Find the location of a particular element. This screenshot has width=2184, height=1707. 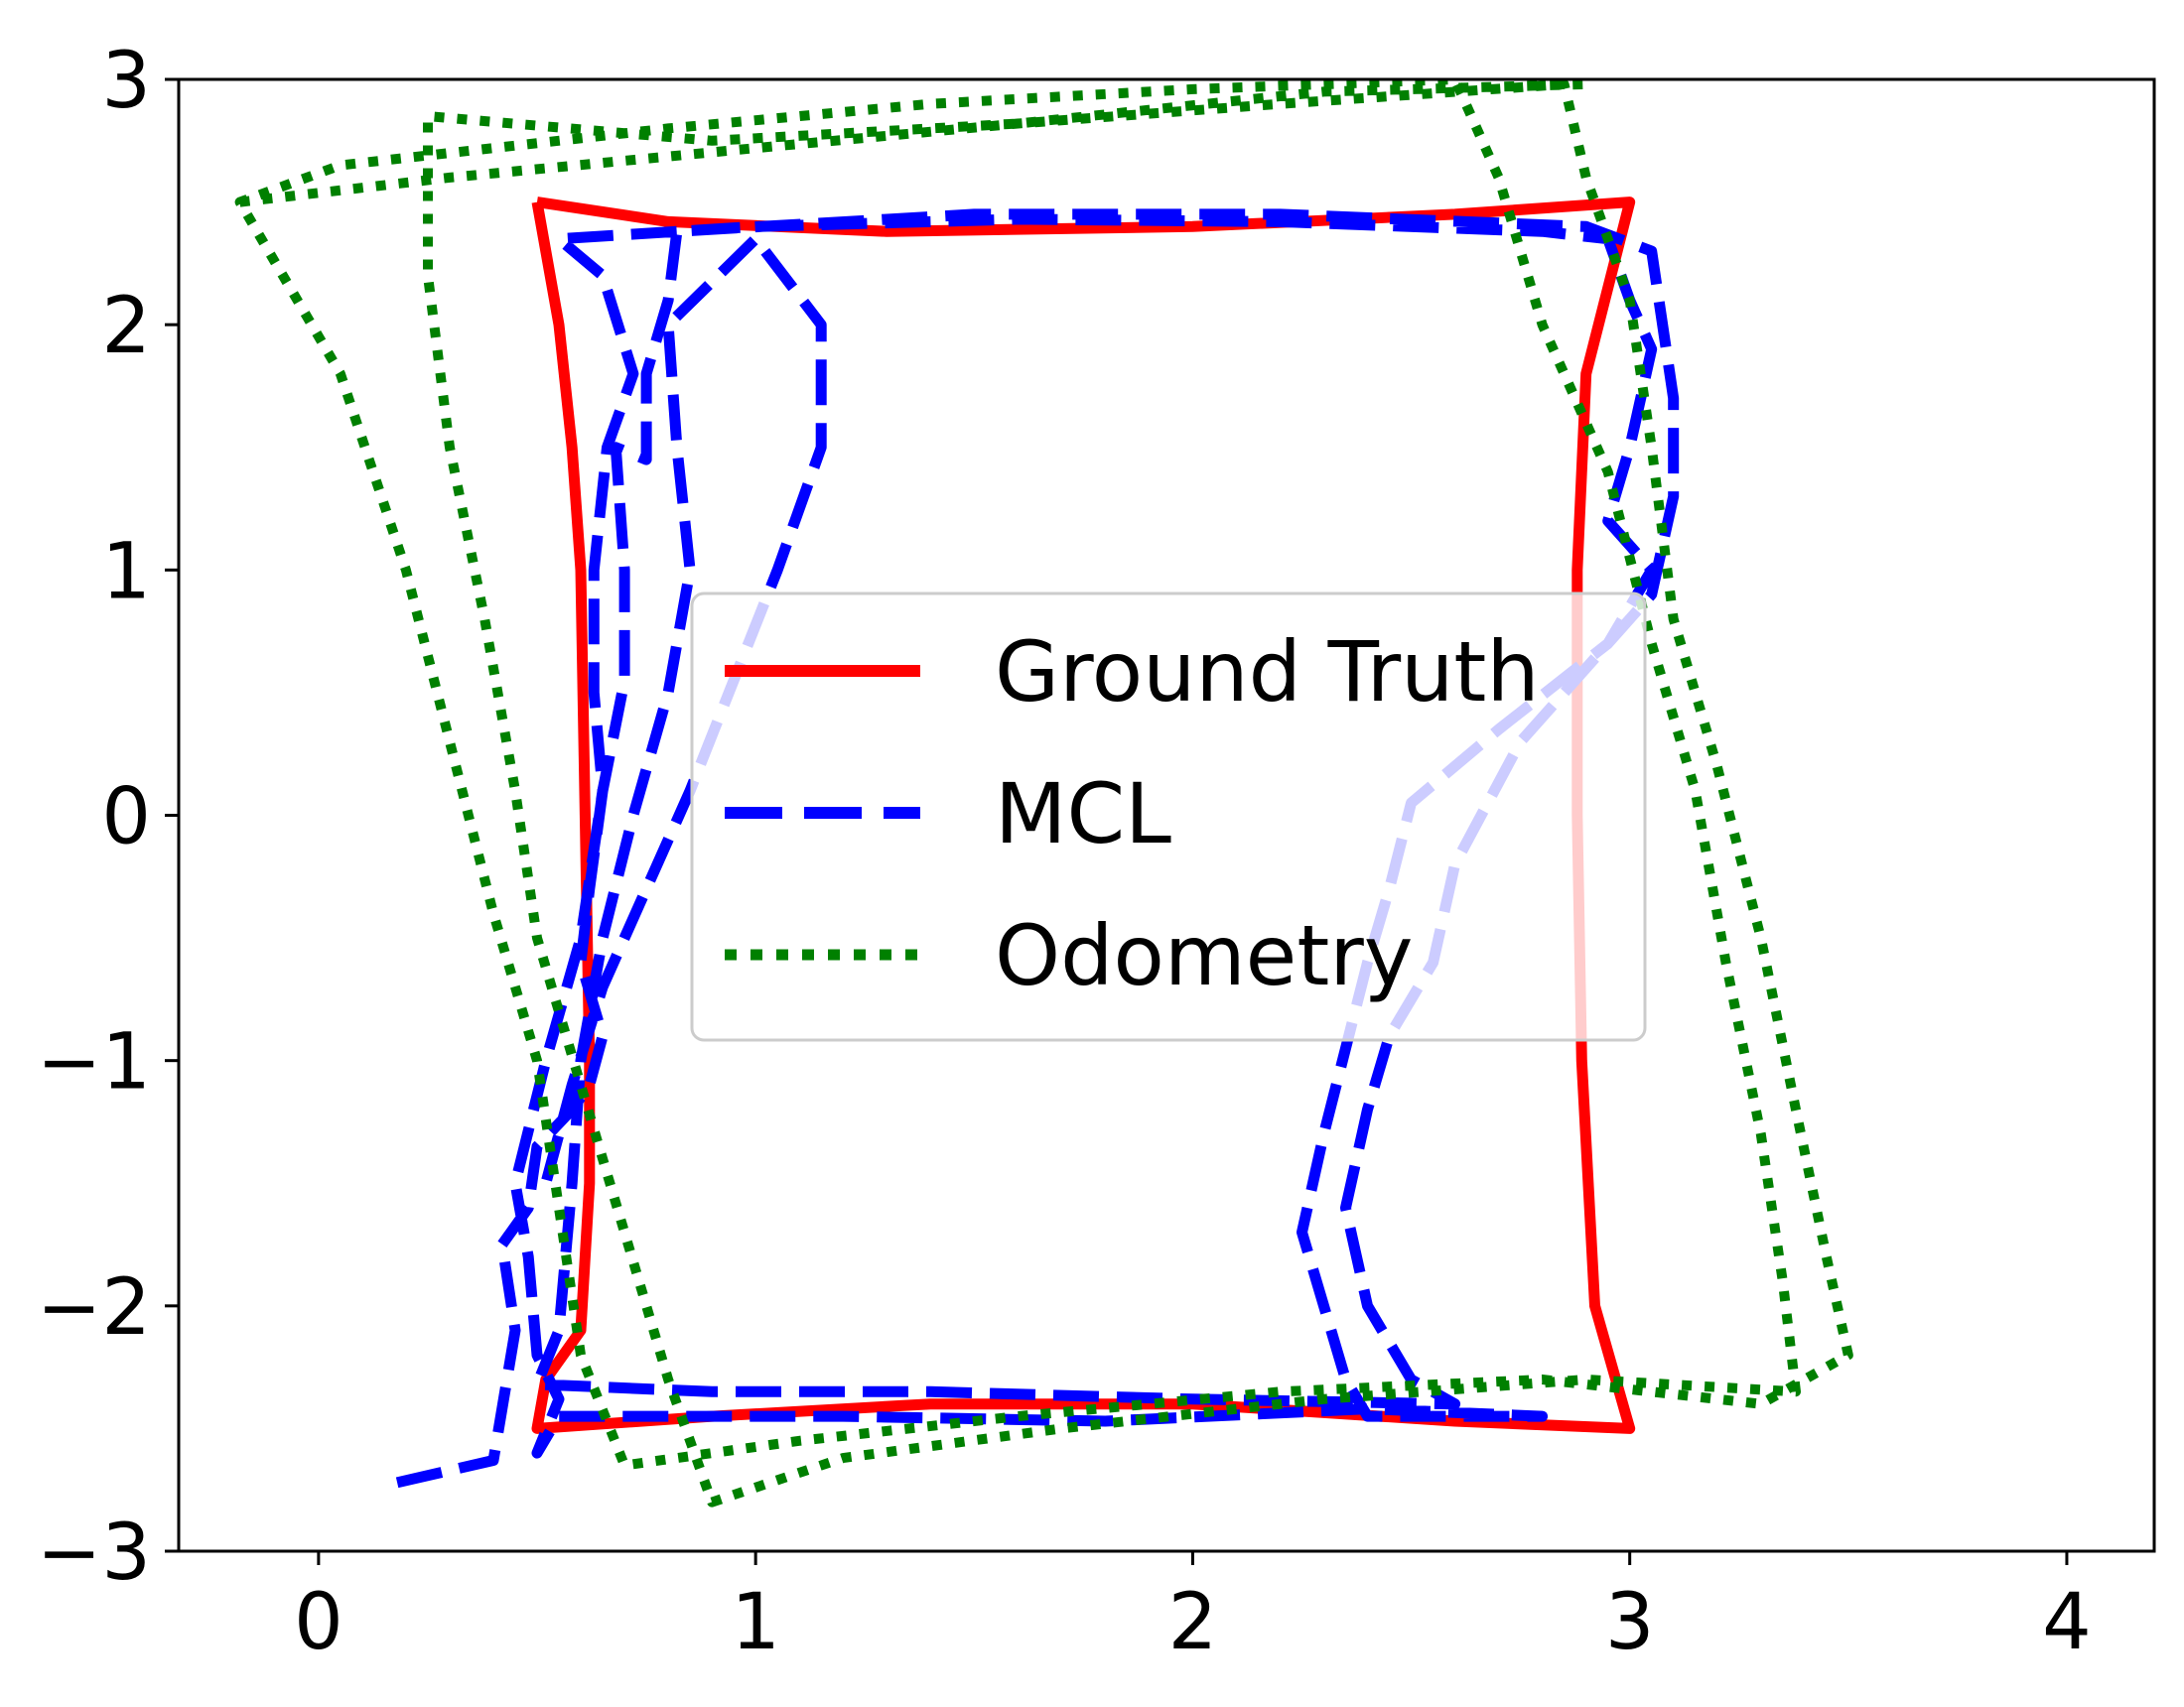

y-tick-label: 1 is located at coordinates (126, 571).